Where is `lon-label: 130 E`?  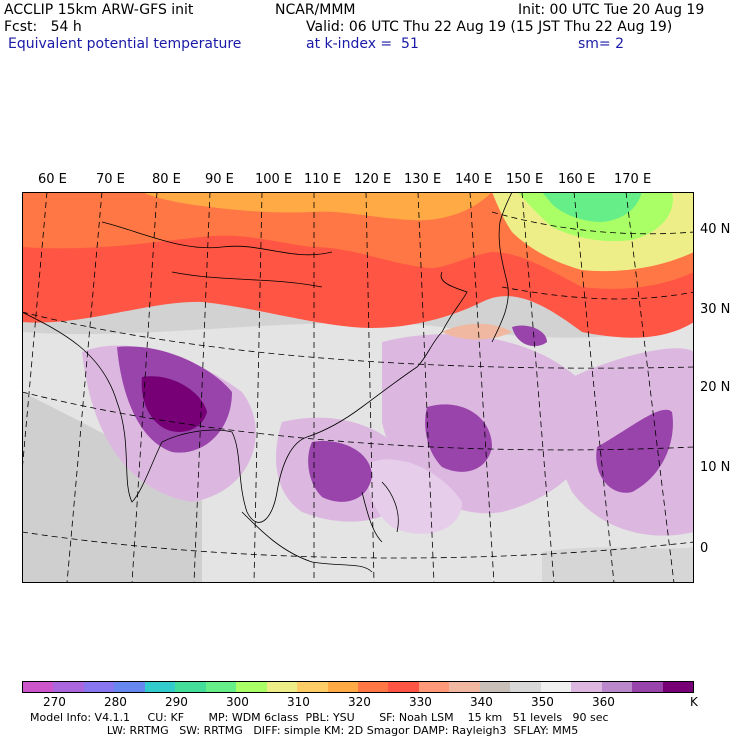 lon-label: 130 E is located at coordinates (423, 179).